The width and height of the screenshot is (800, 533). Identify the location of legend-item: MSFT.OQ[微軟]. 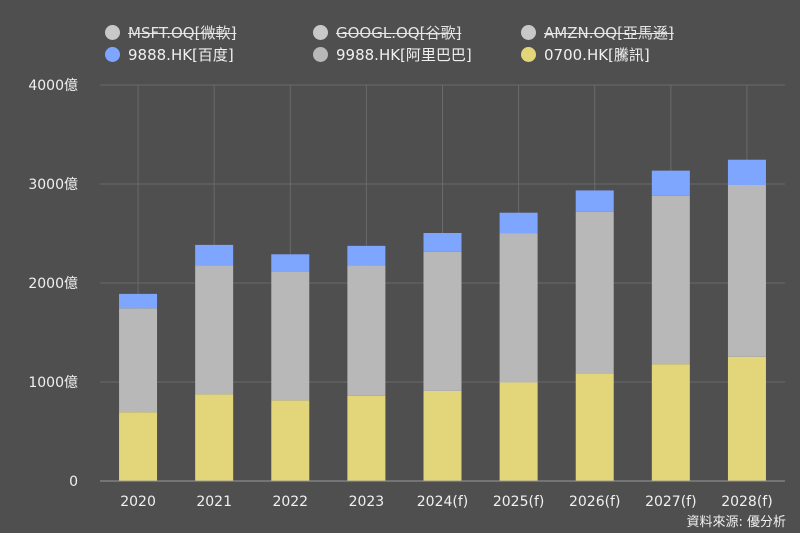
(170, 32).